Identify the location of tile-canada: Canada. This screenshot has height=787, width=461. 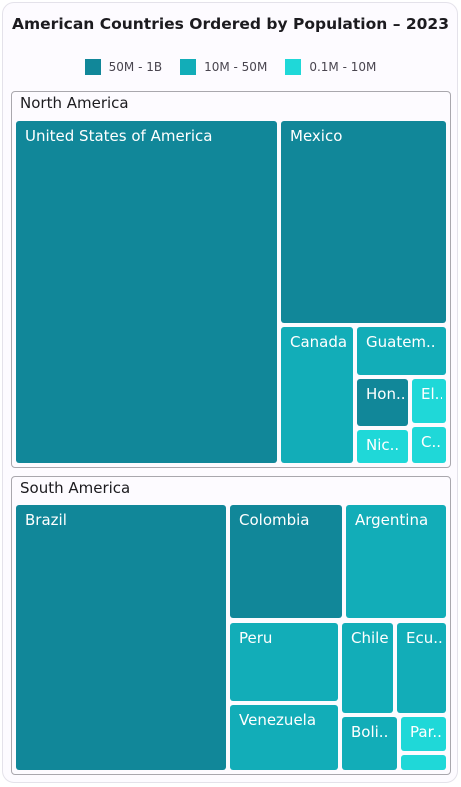
(317, 395).